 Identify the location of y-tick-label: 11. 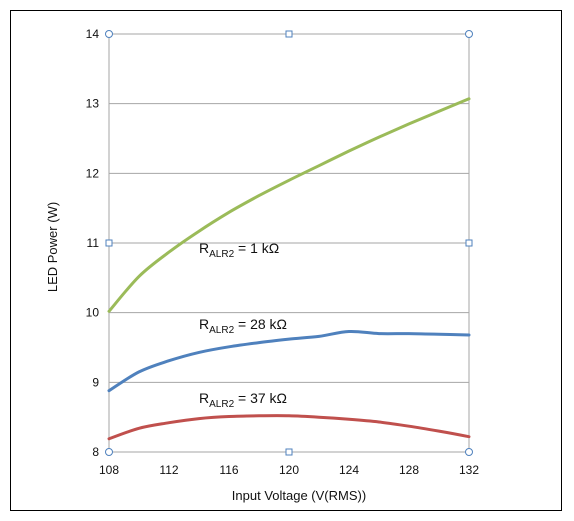
(93, 243).